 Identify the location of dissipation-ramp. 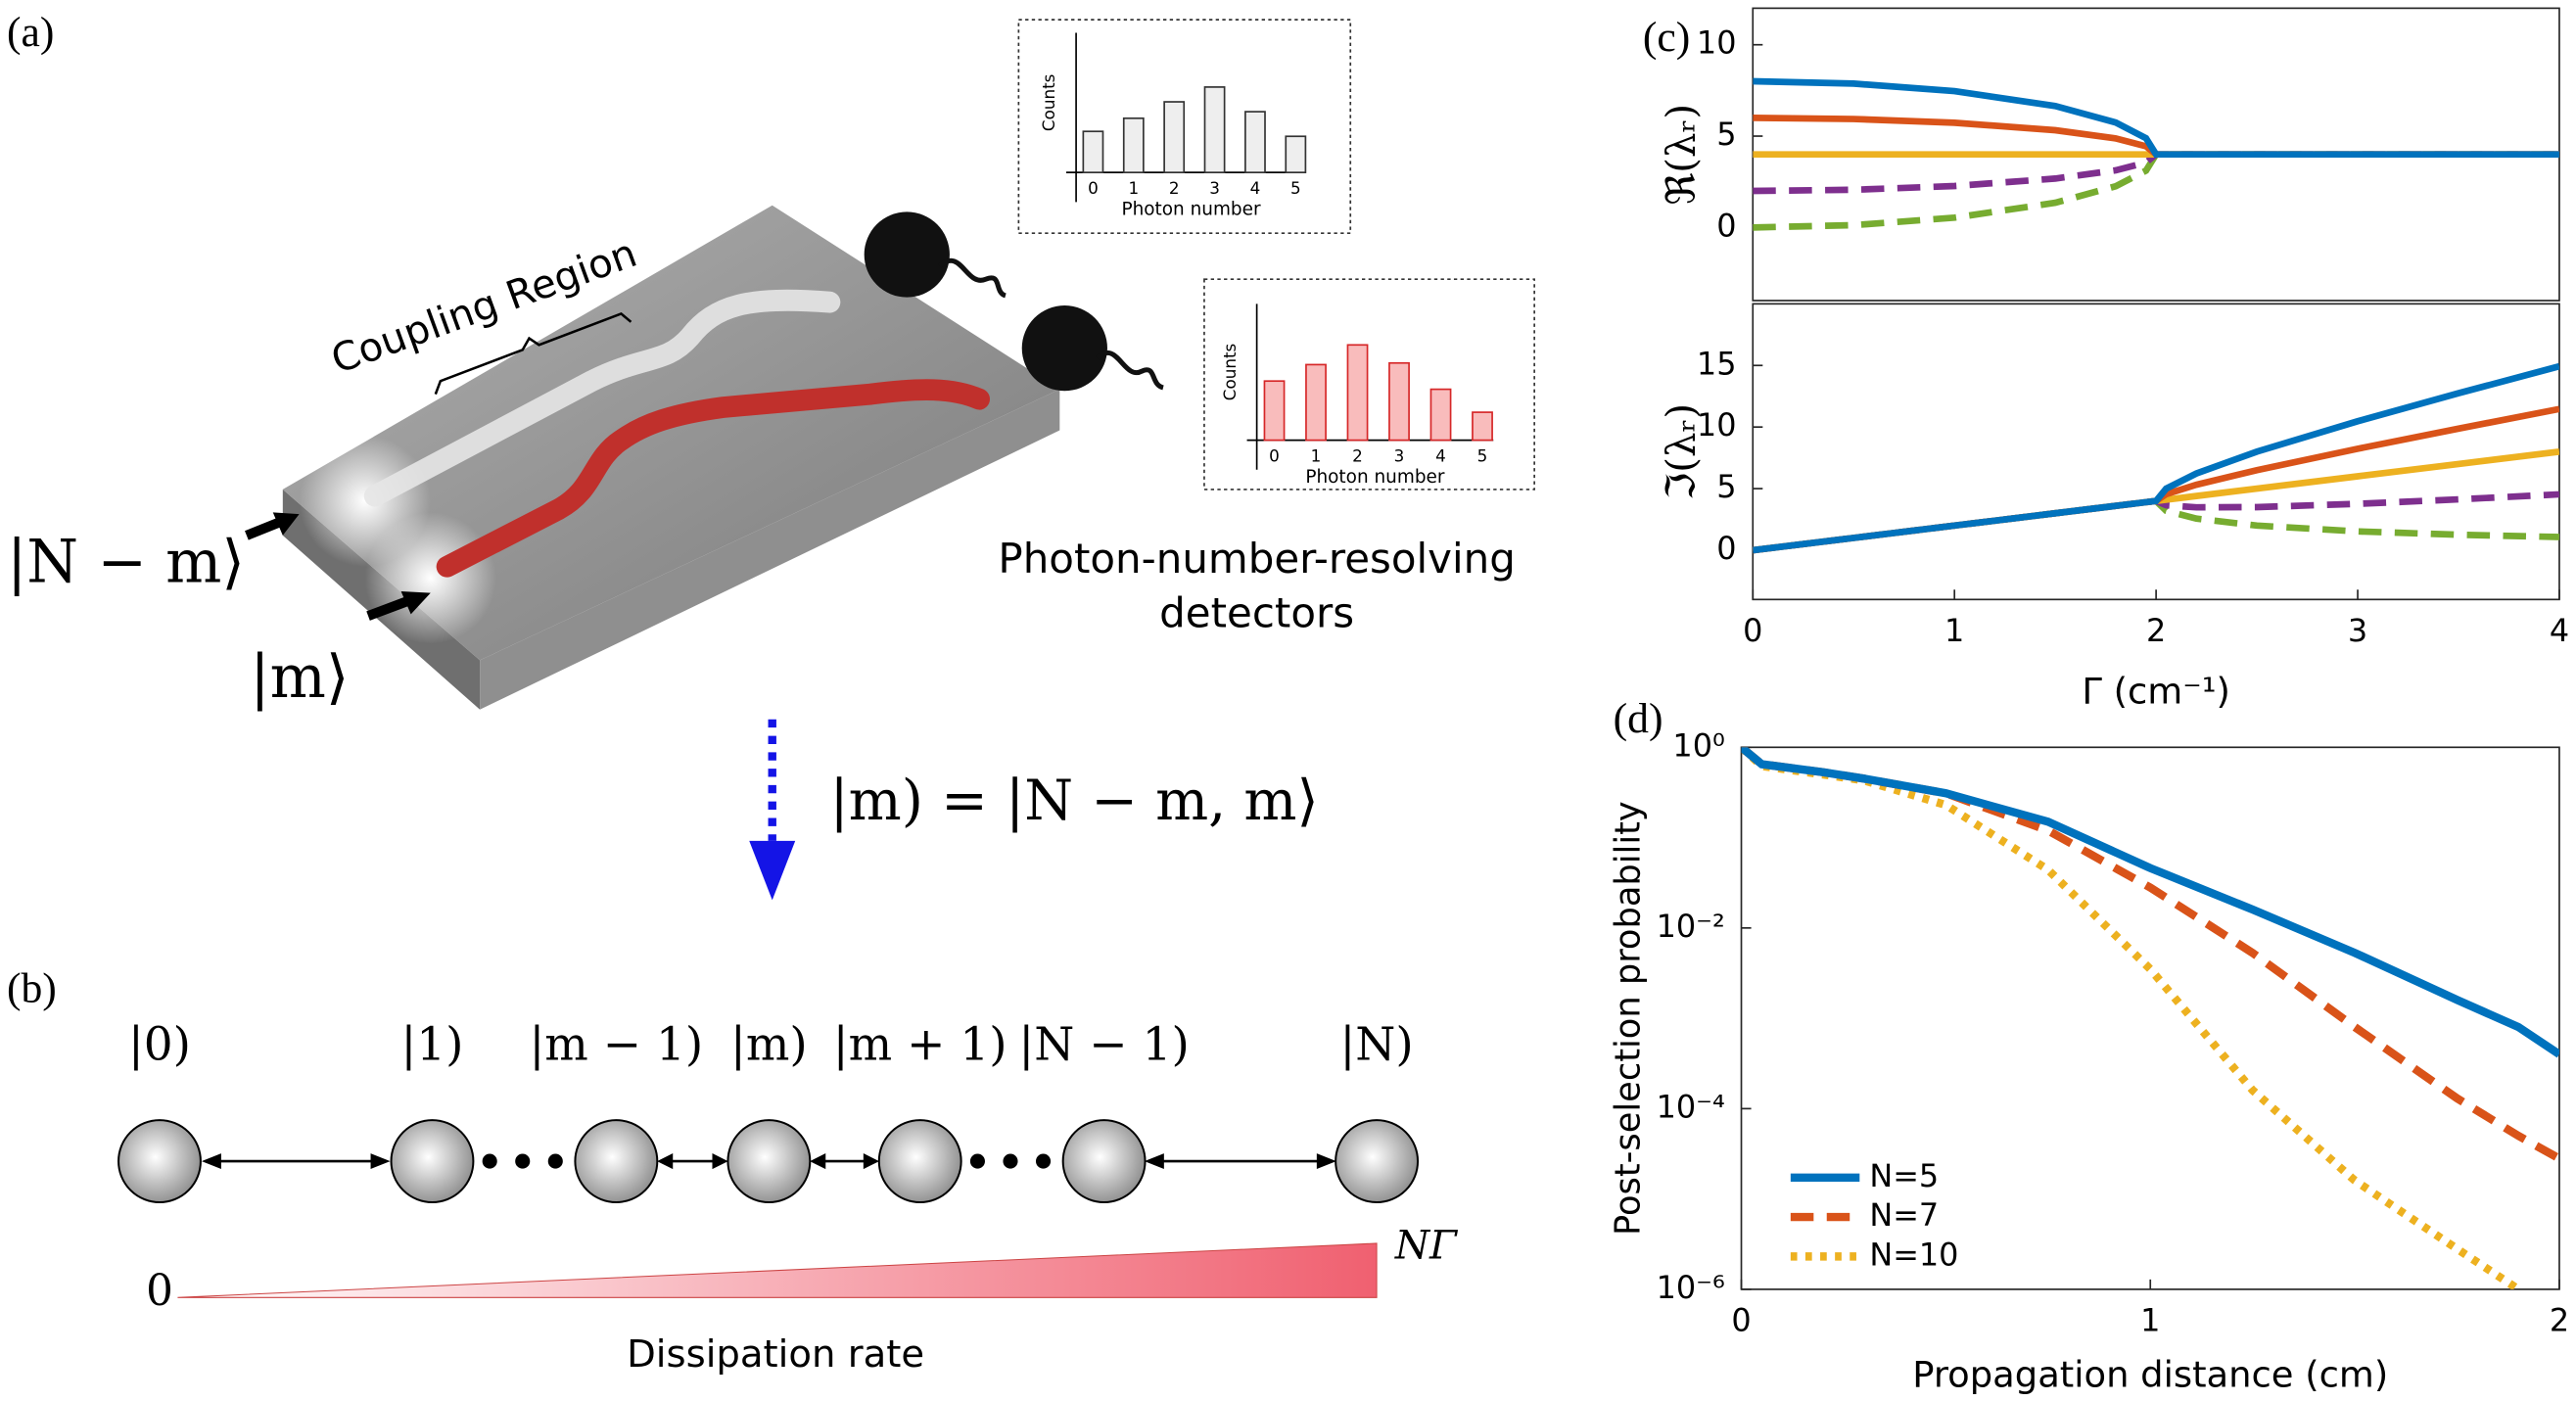
(778, 1270).